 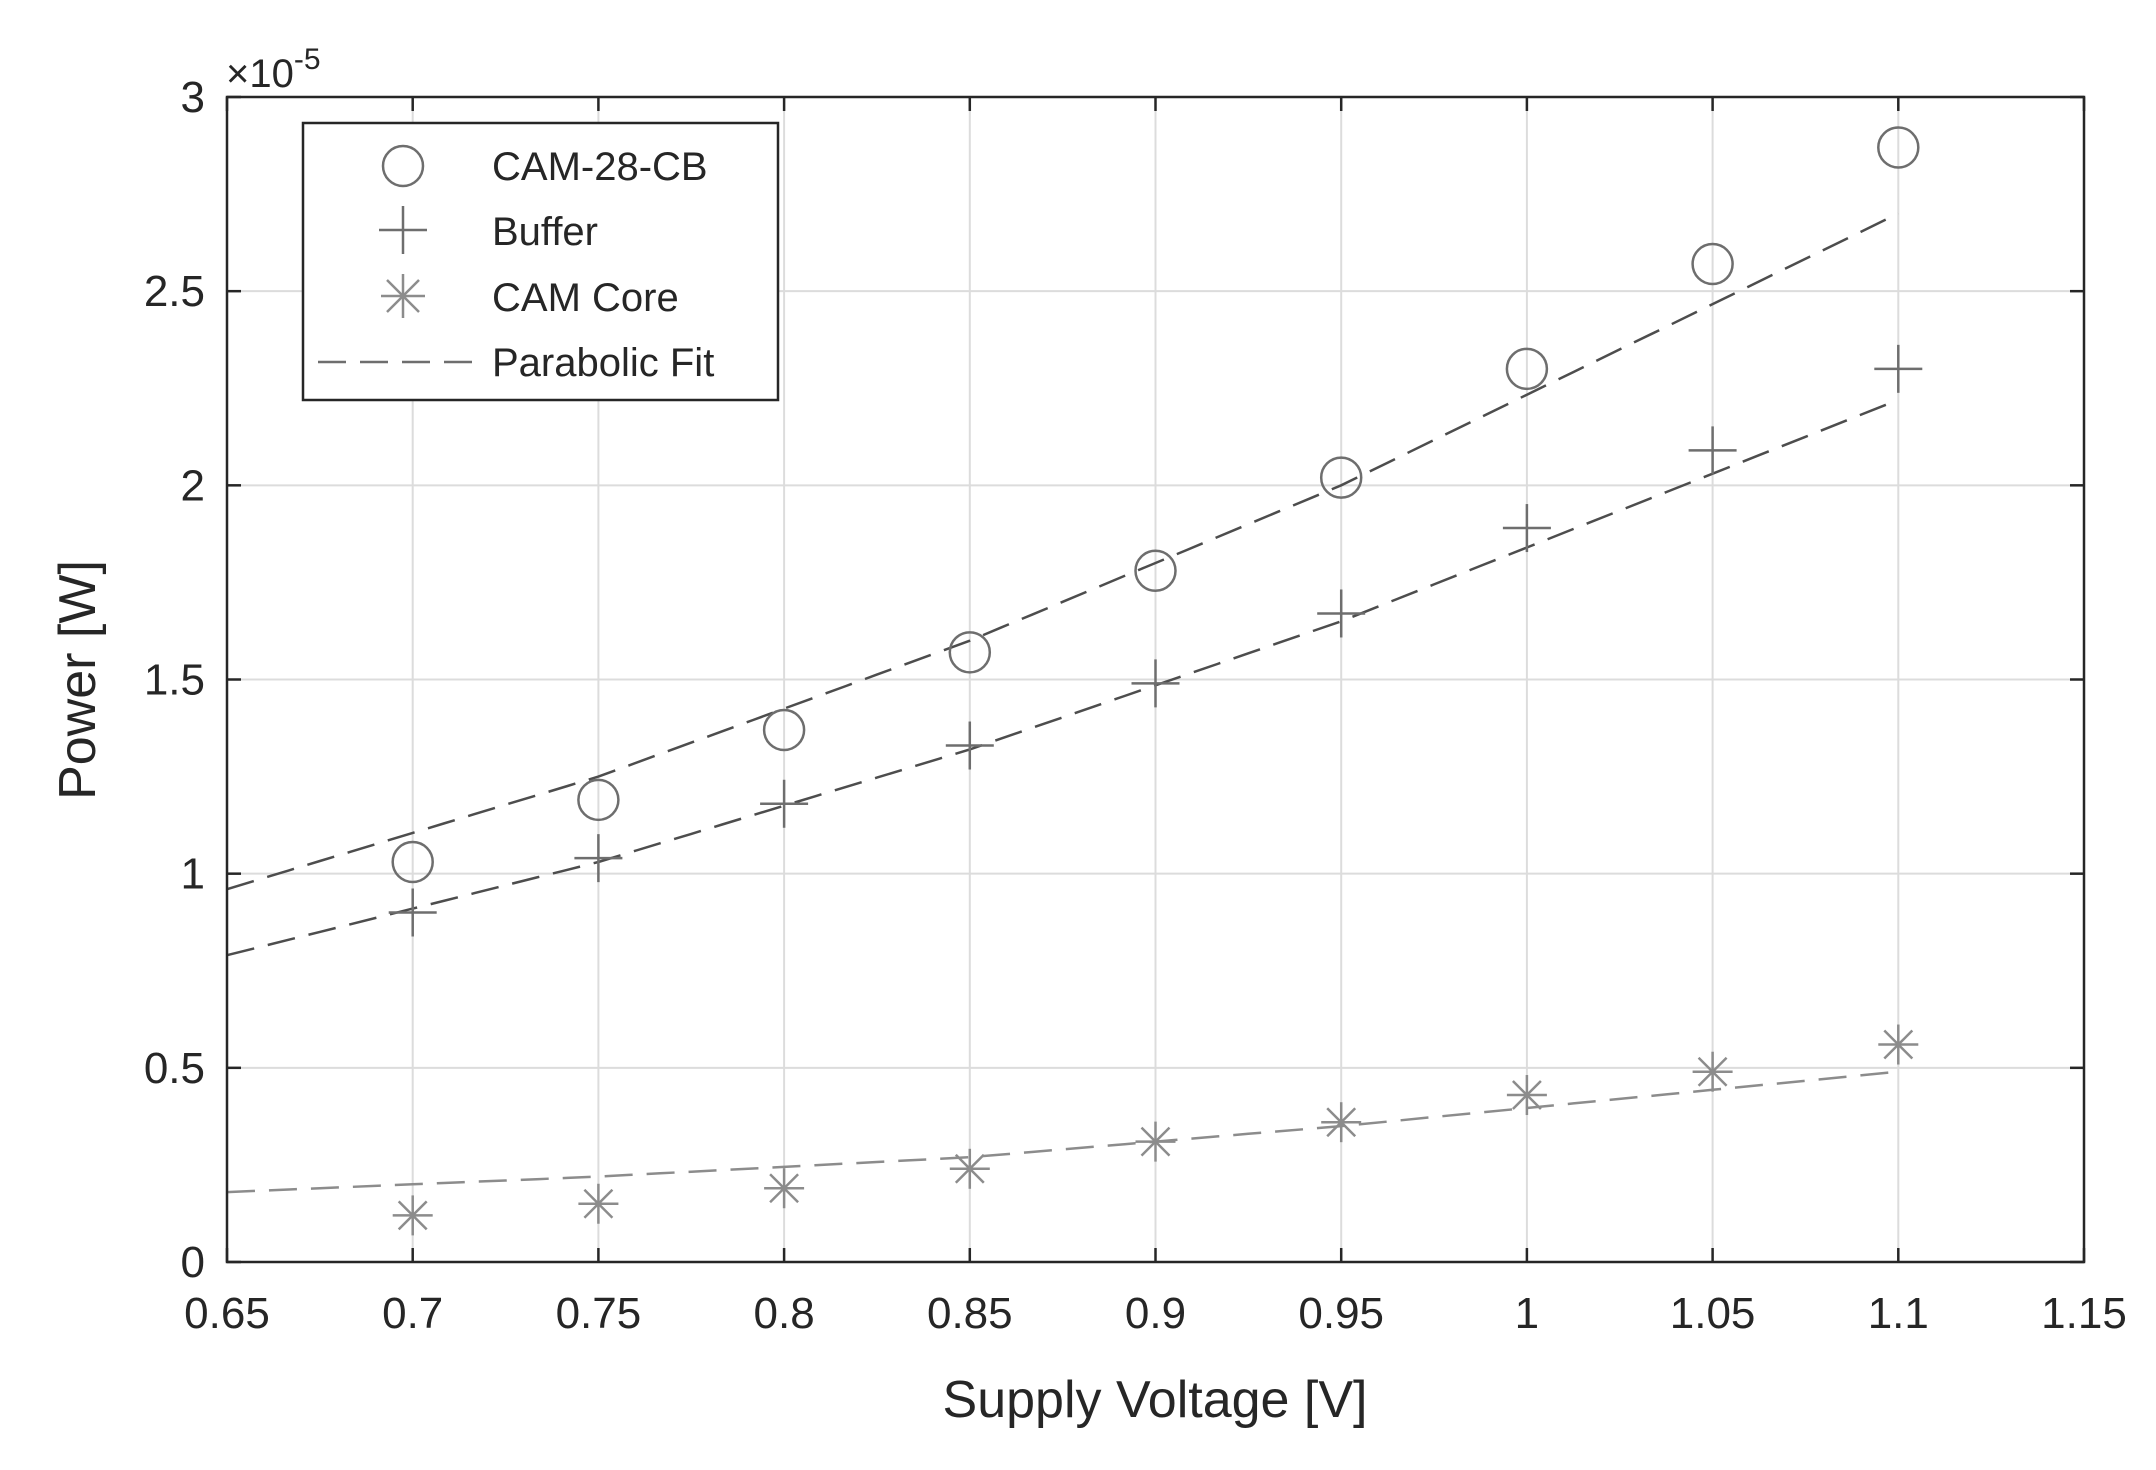 I want to click on legend-symbol-asterisk, so click(x=403, y=296).